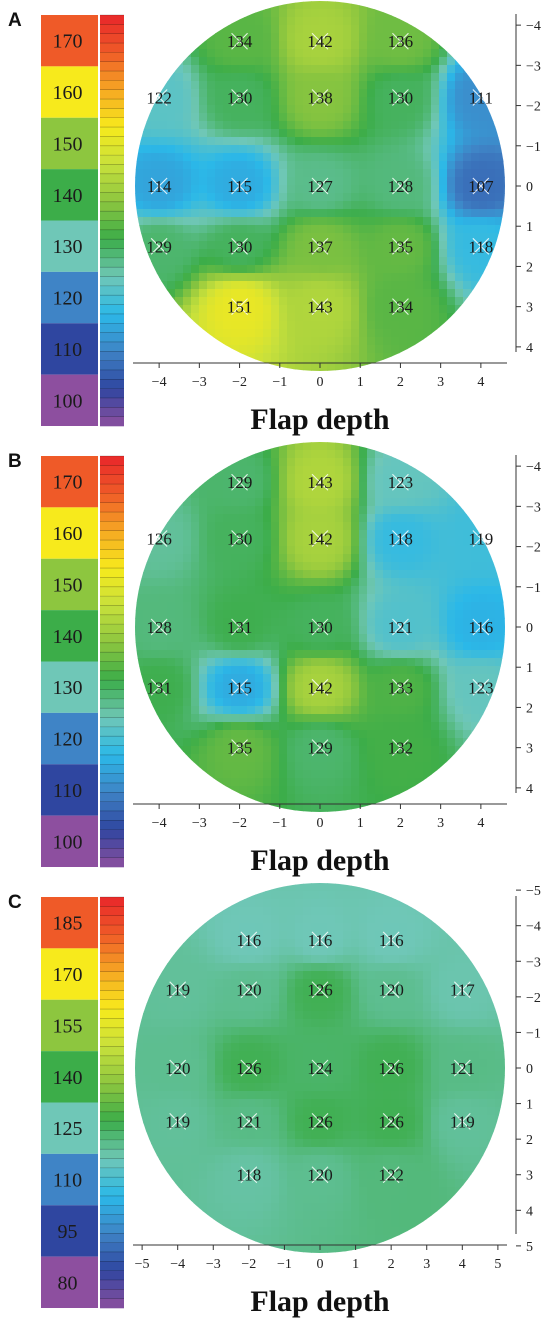  I want to click on colorbar-block, so click(69, 1282).